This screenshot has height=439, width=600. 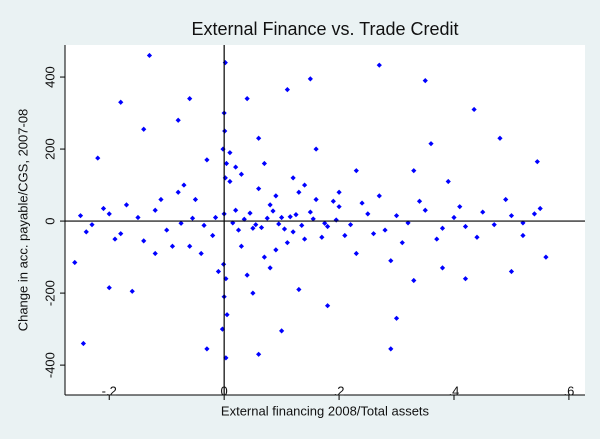 I want to click on y-axis-title: Change in acc. payable/CGS, 2007-08, so click(x=22, y=220).